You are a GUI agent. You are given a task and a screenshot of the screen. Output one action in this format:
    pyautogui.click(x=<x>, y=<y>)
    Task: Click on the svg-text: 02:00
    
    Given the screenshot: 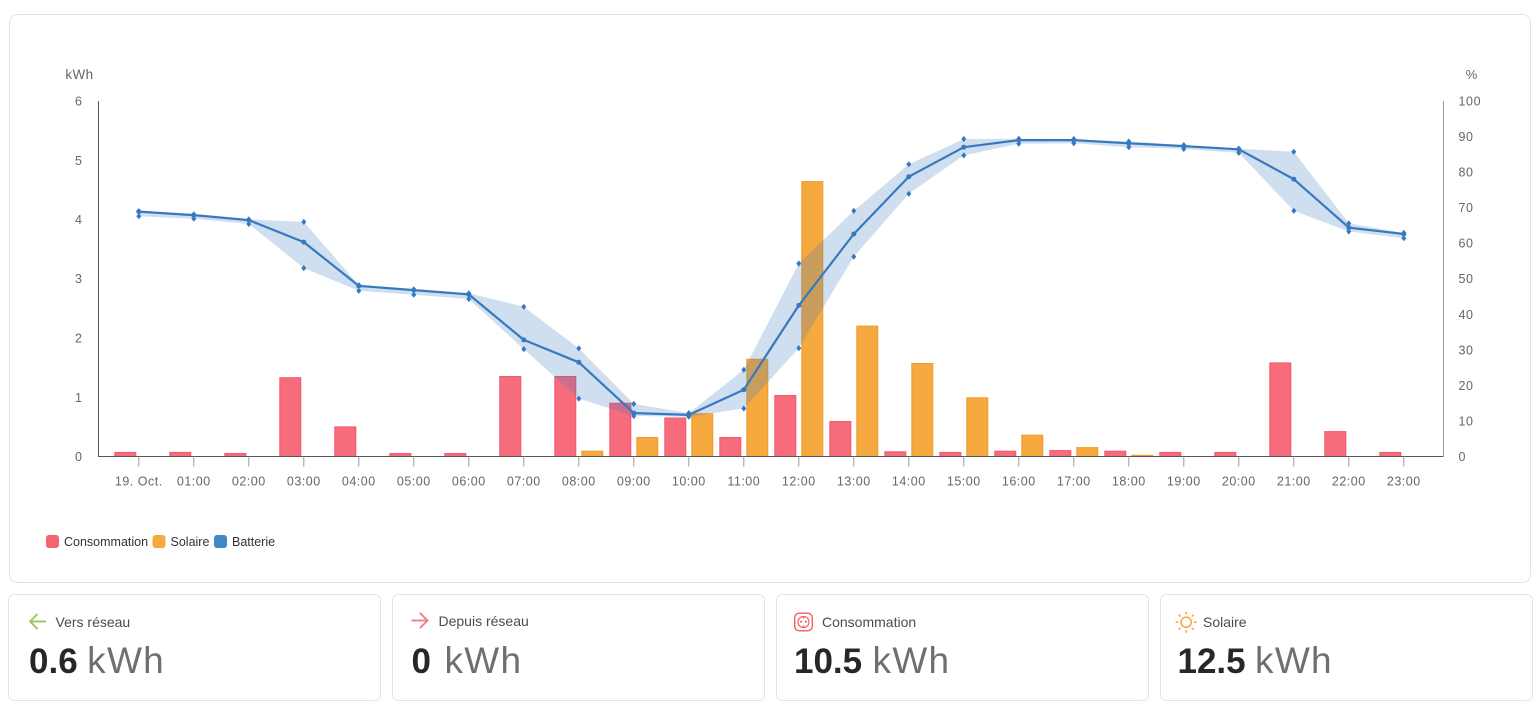 What is the action you would take?
    pyautogui.click(x=249, y=482)
    